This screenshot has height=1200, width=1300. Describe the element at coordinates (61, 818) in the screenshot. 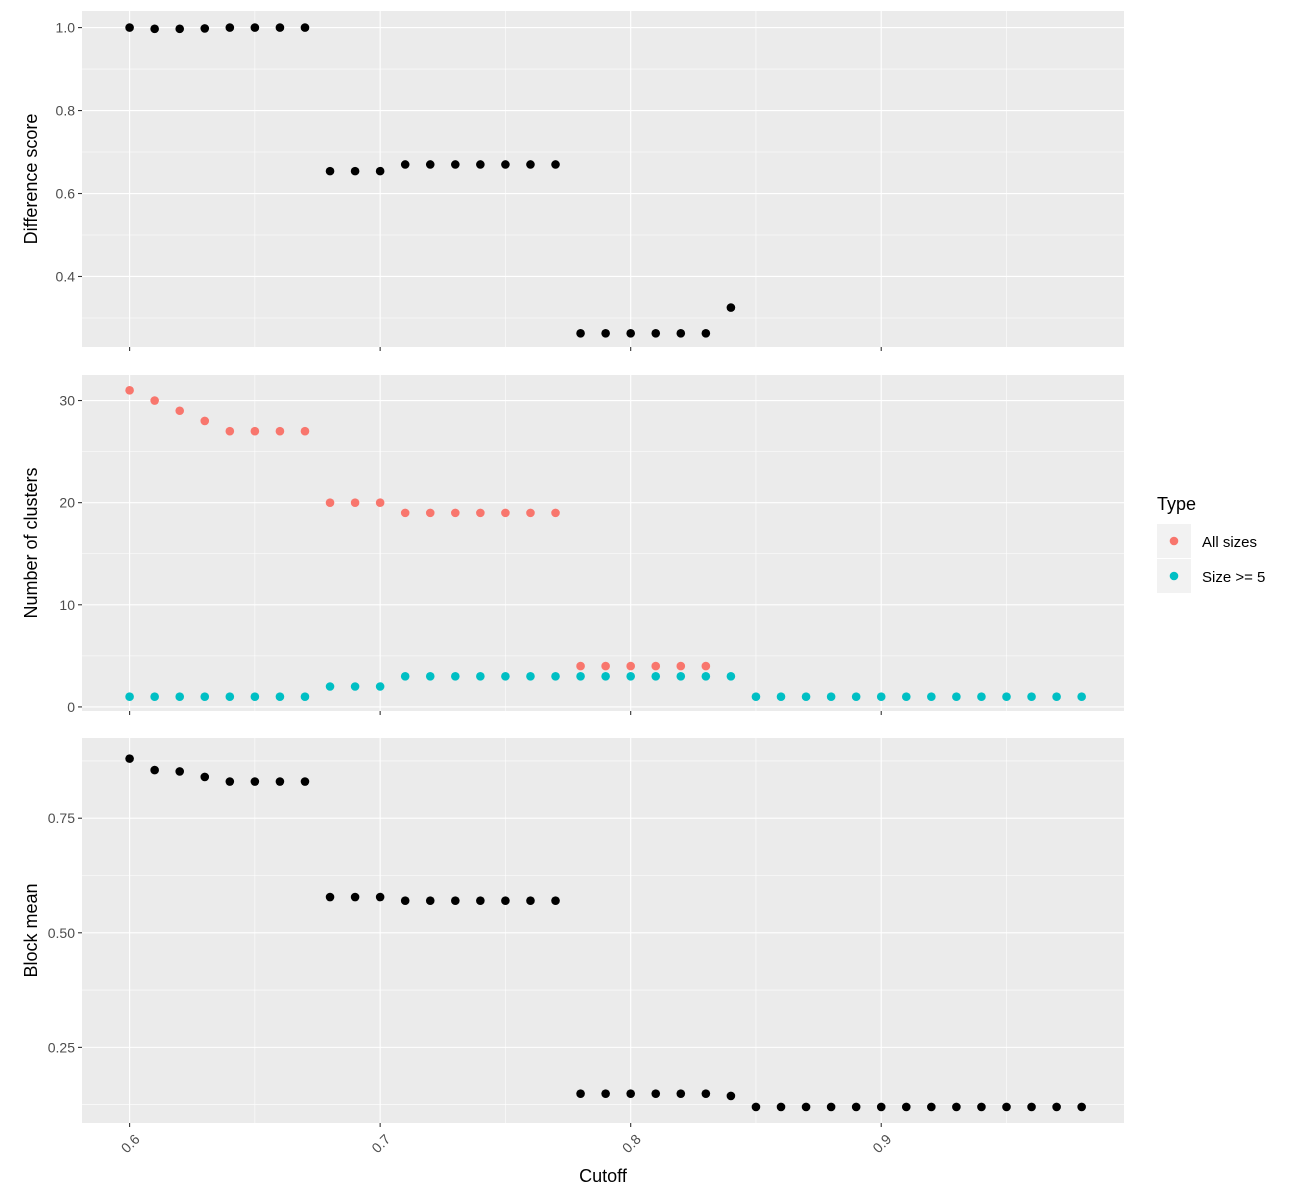

I see `y-tick-label: 0.75` at that location.